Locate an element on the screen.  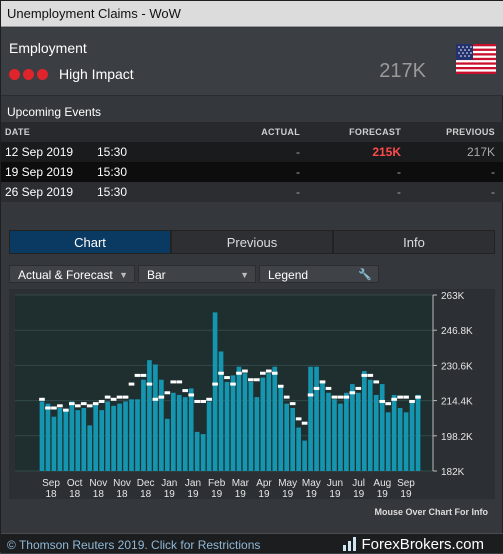
table-row: 26 Sep 2019 15:30 - - - is located at coordinates (252, 192).